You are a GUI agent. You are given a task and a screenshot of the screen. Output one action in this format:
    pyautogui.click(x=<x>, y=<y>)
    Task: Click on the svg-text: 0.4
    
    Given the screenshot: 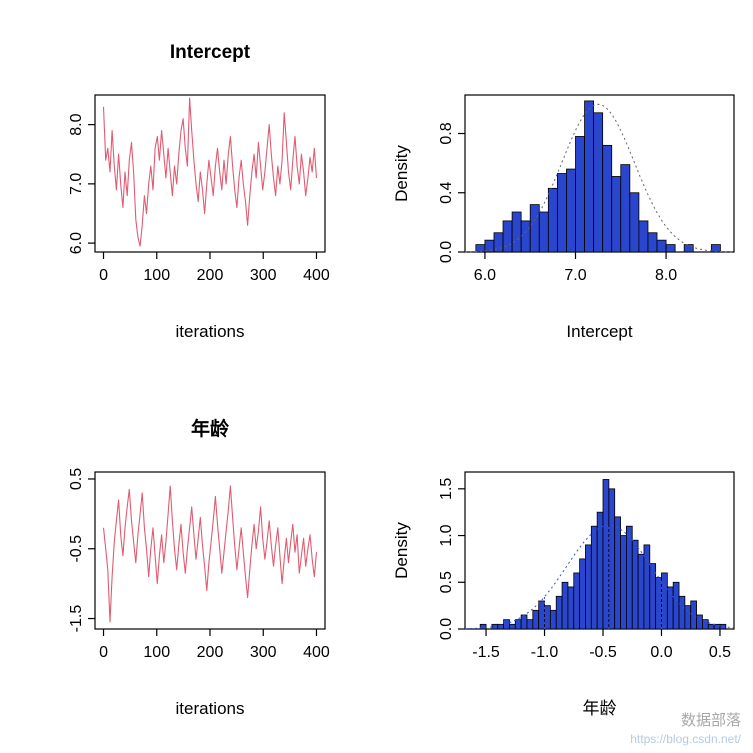 What is the action you would take?
    pyautogui.click(x=446, y=193)
    